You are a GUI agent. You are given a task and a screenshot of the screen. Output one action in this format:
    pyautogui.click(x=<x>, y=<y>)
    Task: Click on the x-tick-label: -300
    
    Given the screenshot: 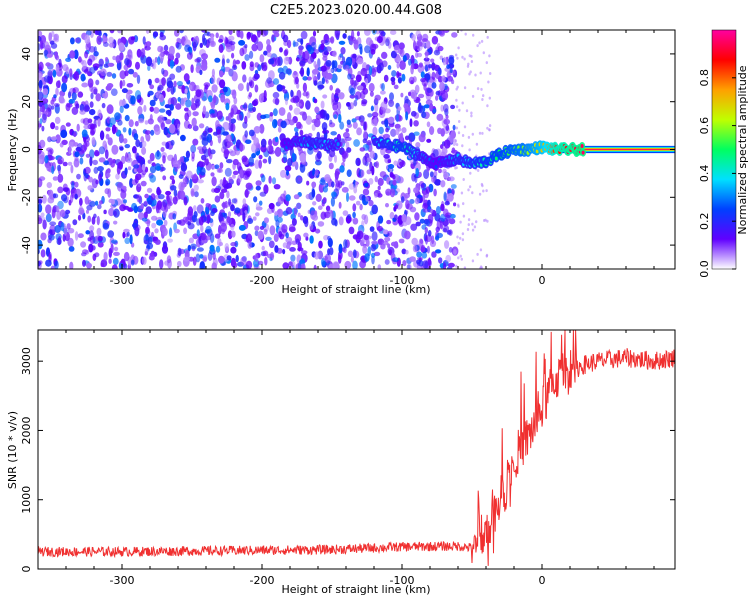 What is the action you would take?
    pyautogui.click(x=122, y=580)
    